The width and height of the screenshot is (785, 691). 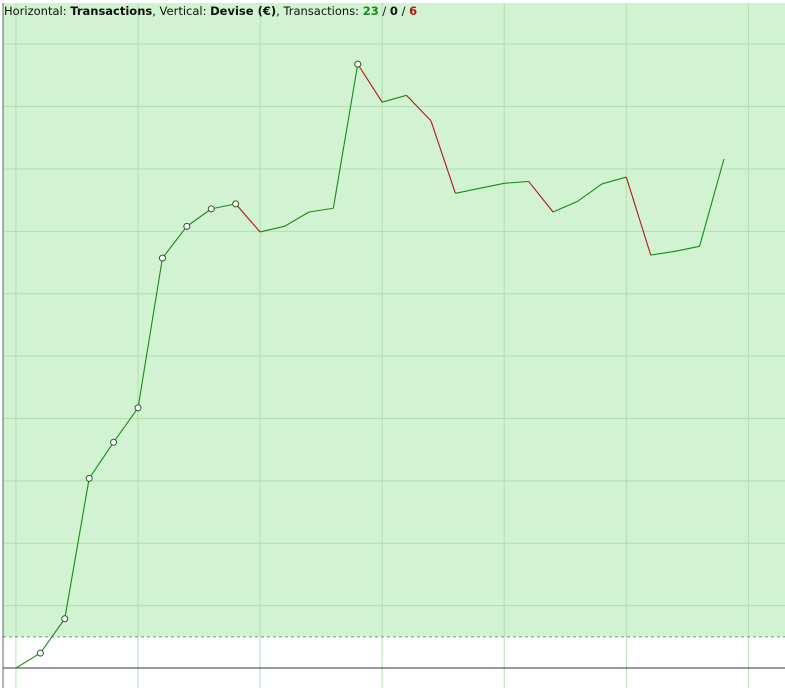 What do you see at coordinates (181, 11) in the screenshot?
I see `label: , Vertical:` at bounding box center [181, 11].